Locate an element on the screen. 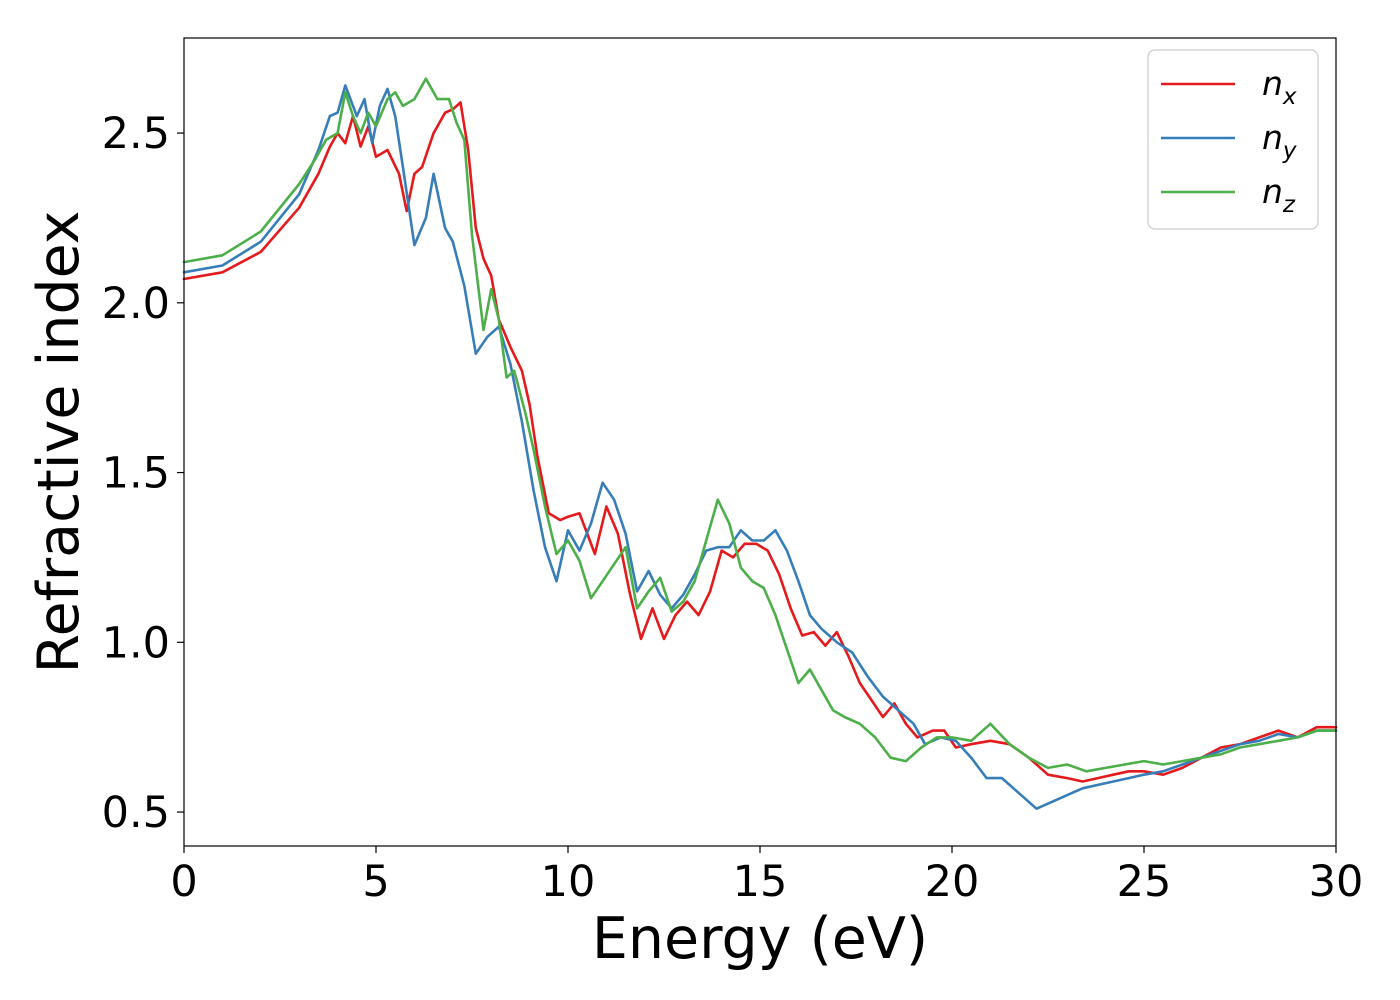 This screenshot has width=1400, height=1000. y-tick-label: 1.0 is located at coordinates (136, 643).